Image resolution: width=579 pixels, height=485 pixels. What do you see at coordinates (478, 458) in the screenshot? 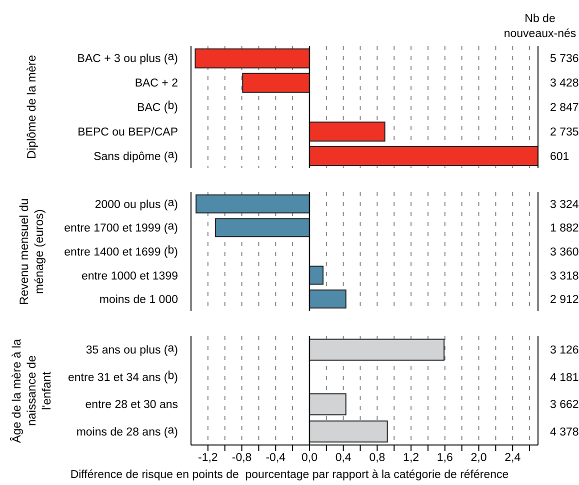
I see `x-tick-label: 2,0` at bounding box center [478, 458].